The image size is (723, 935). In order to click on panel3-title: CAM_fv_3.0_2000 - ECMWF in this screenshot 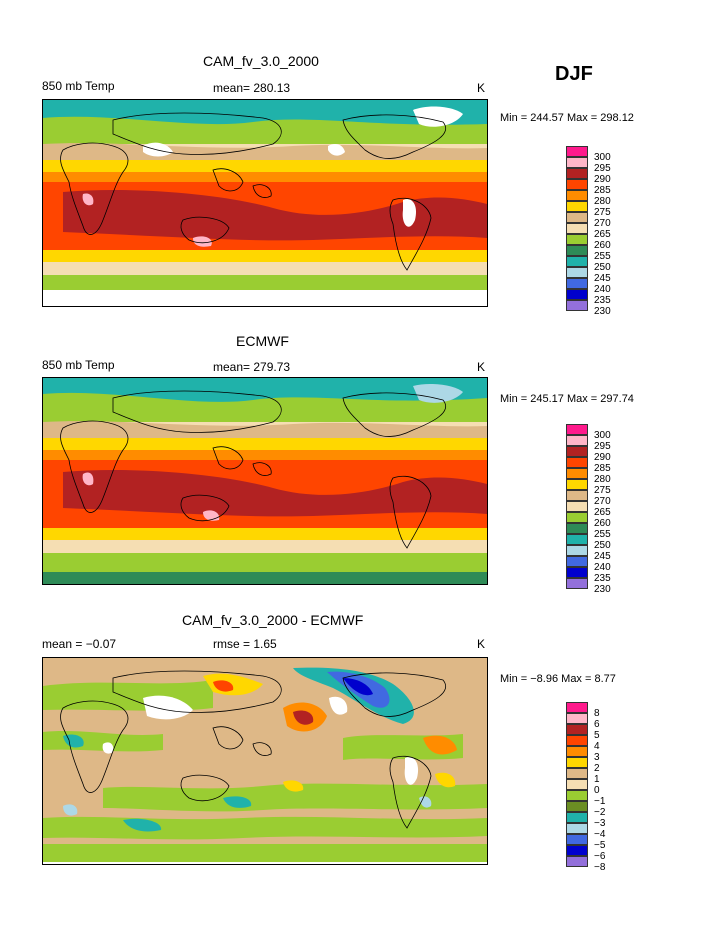, I will do `click(273, 620)`.